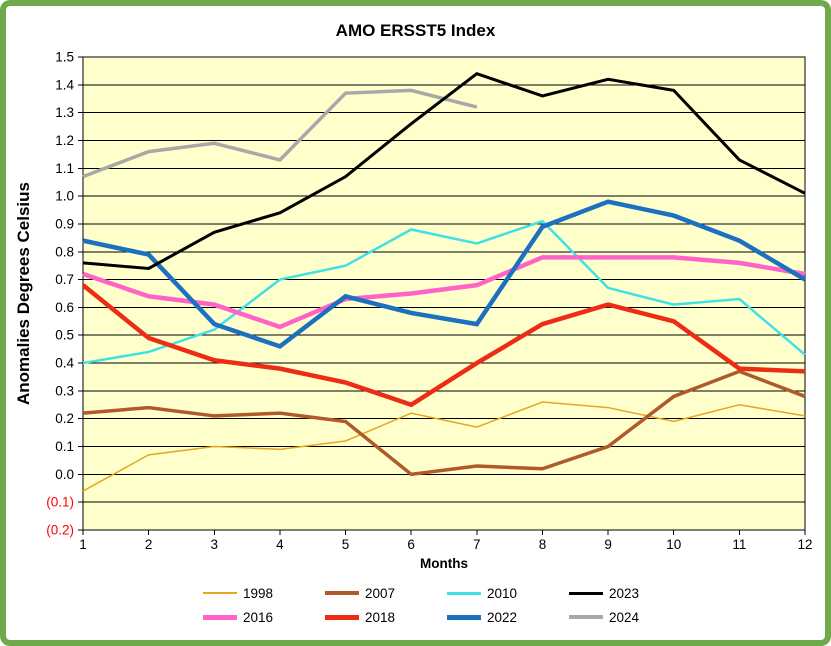 Image resolution: width=831 pixels, height=646 pixels. Describe the element at coordinates (739, 544) in the screenshot. I see `x-tick-label: 11` at that location.